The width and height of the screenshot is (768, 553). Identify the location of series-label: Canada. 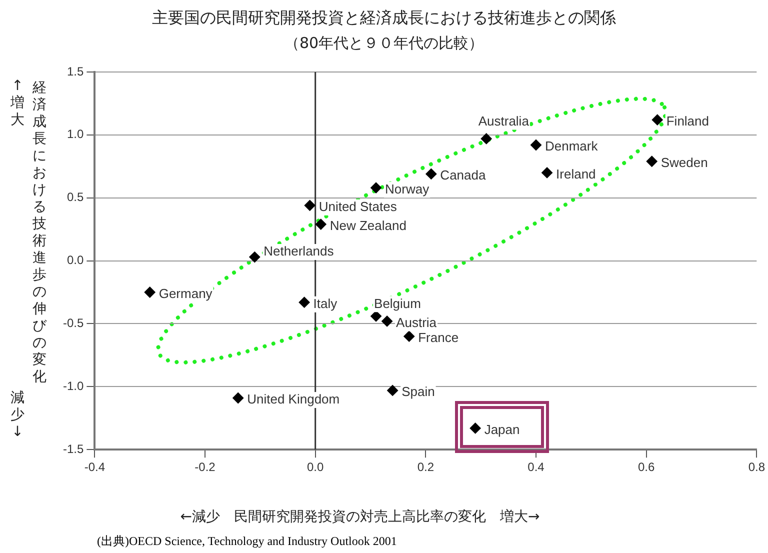
(463, 175).